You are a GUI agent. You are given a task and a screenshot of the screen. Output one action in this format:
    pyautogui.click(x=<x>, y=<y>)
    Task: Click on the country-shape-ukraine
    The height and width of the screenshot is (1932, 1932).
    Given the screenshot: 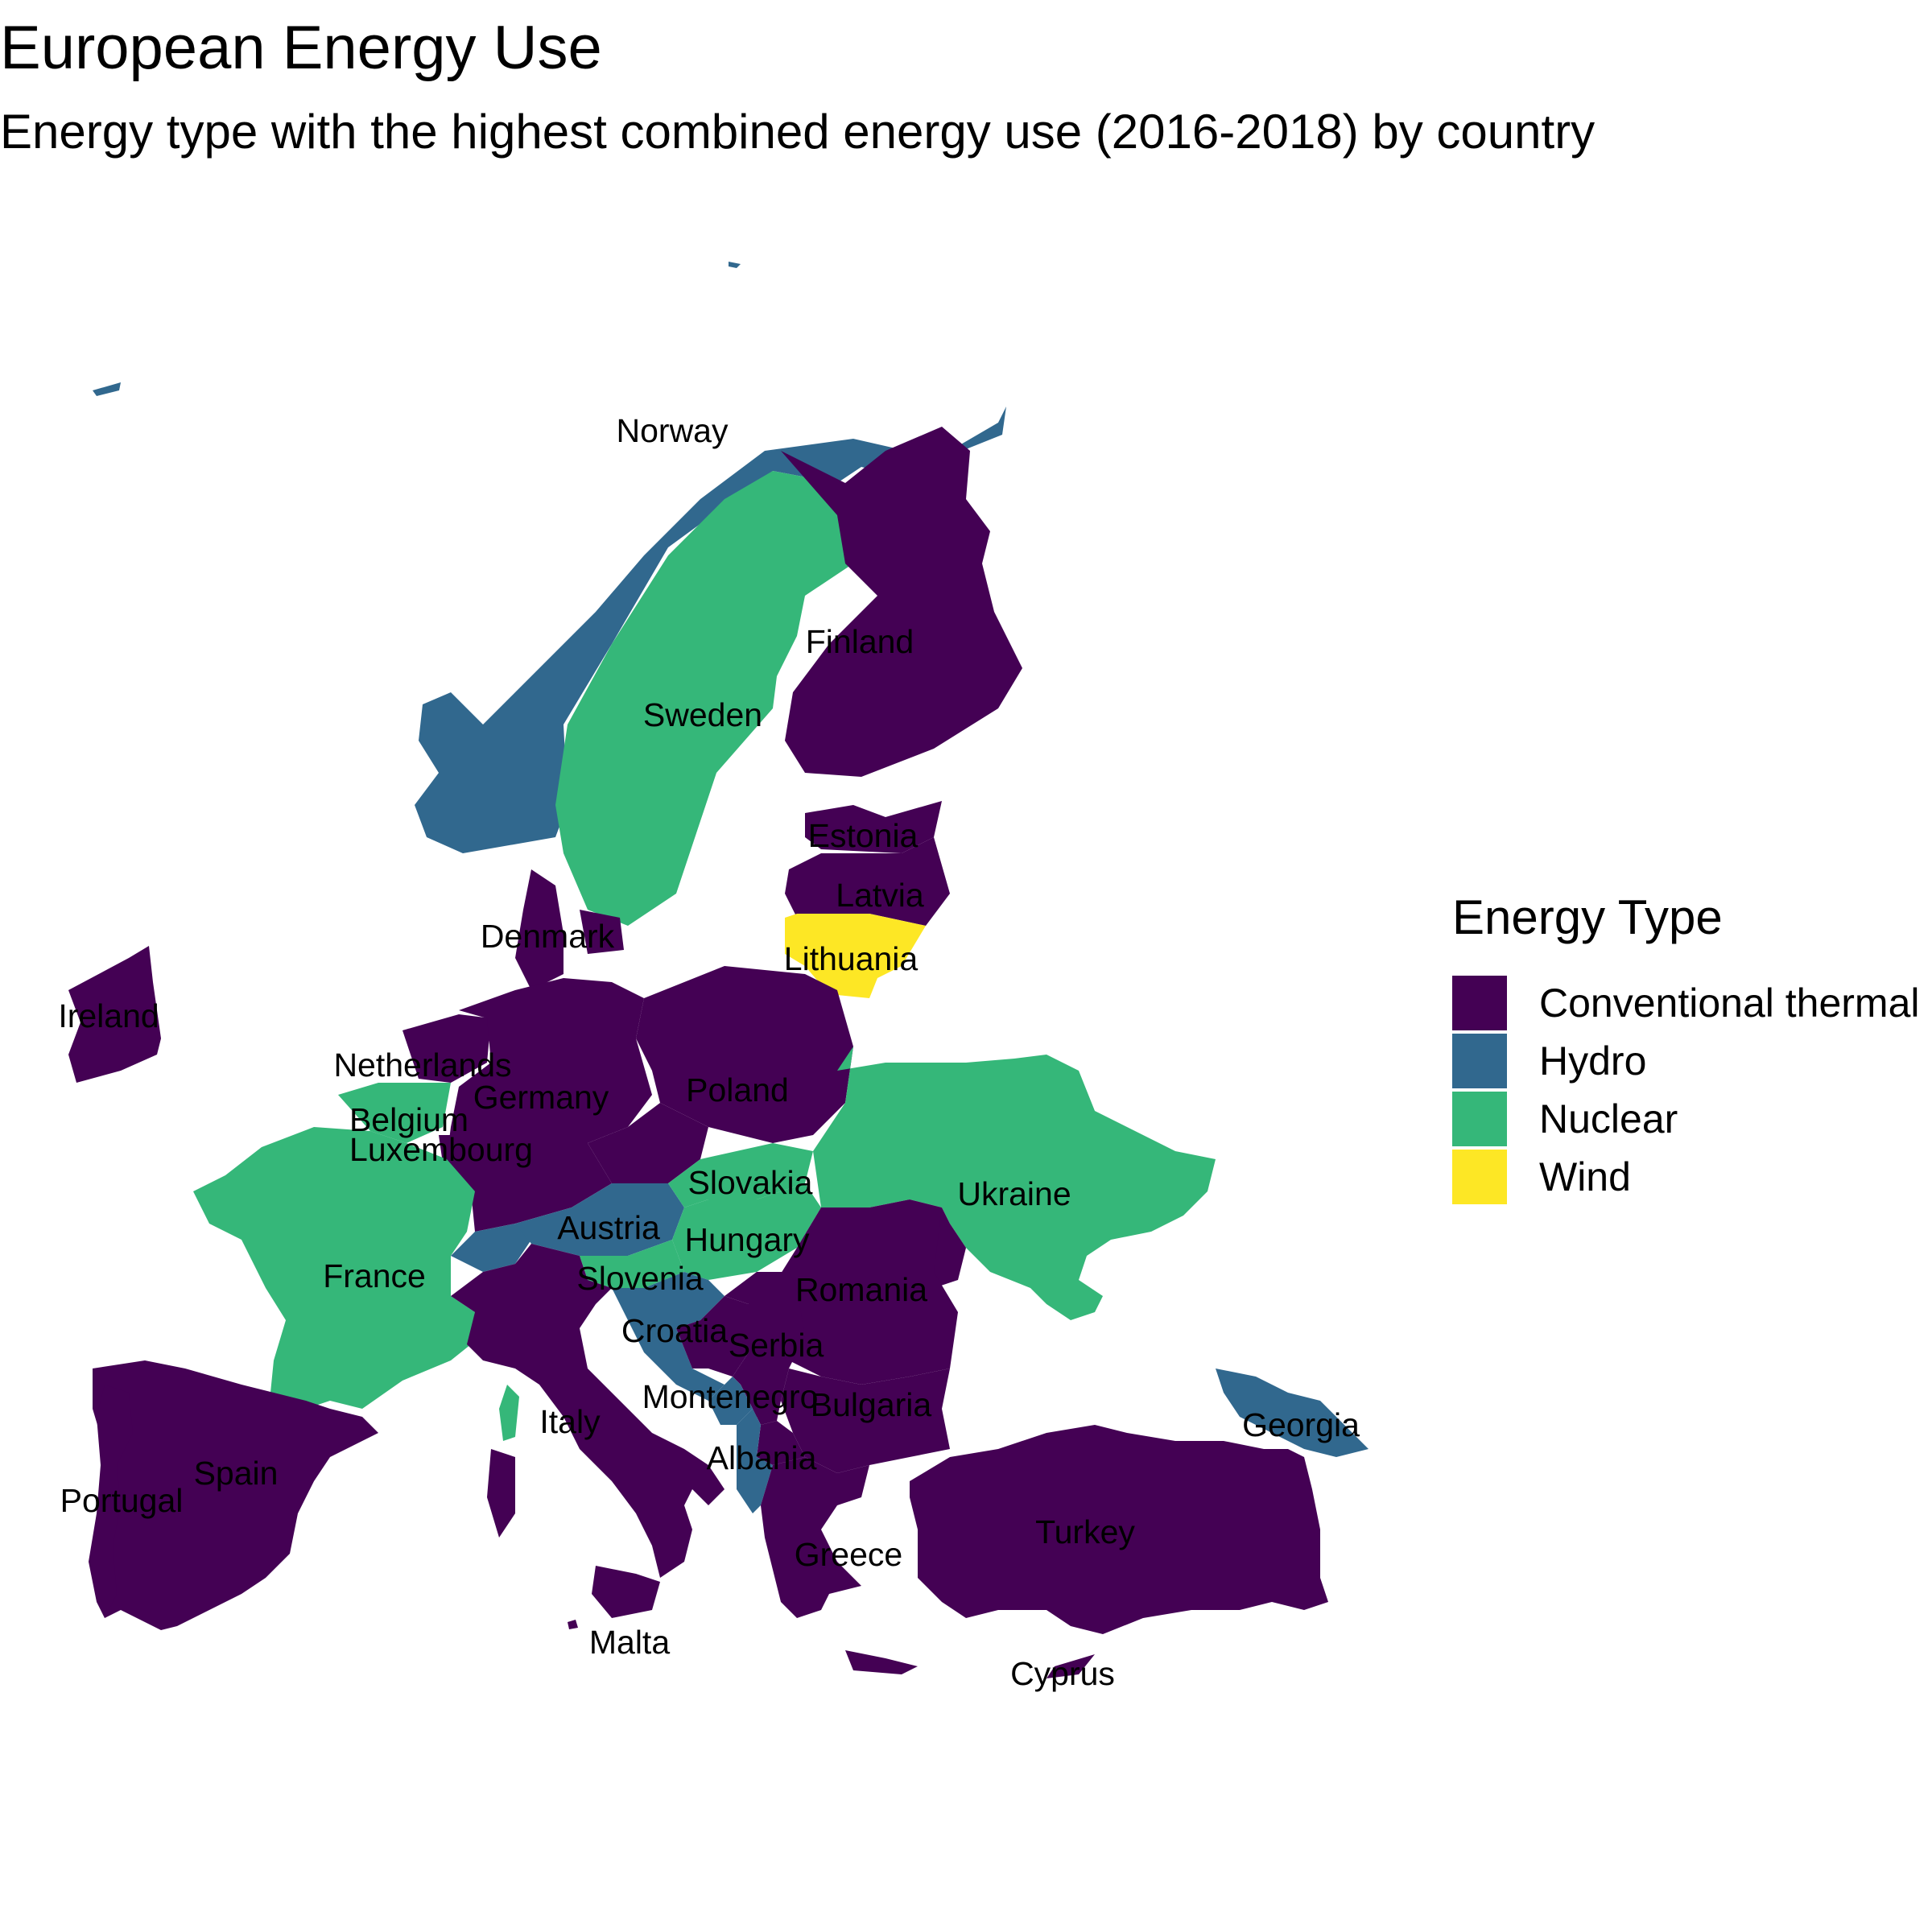 What is the action you would take?
    pyautogui.click(x=1014, y=1183)
    